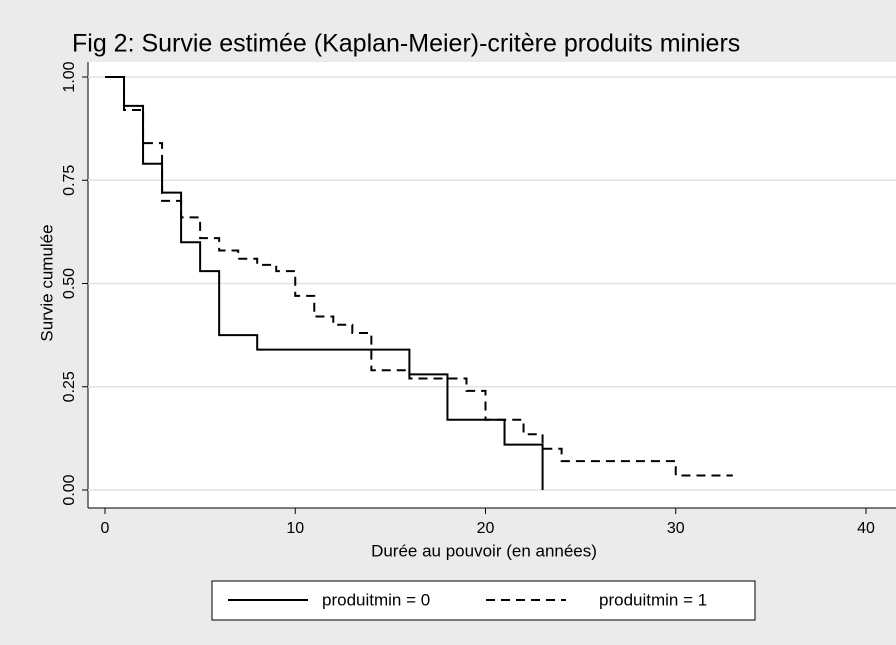  Describe the element at coordinates (653, 599) in the screenshot. I see `legend-label: produitmin = 1` at that location.